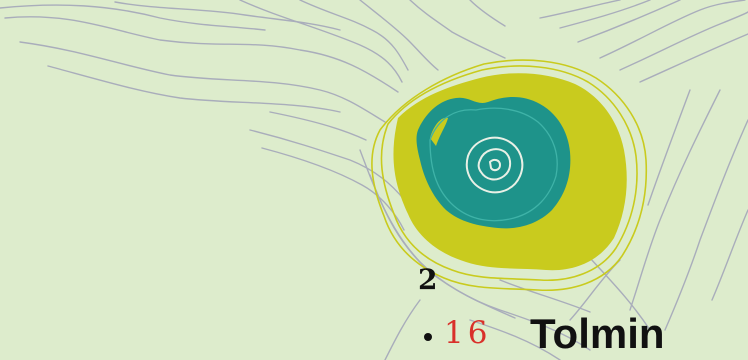  I want to click on inner-zone-rings, so click(493, 164).